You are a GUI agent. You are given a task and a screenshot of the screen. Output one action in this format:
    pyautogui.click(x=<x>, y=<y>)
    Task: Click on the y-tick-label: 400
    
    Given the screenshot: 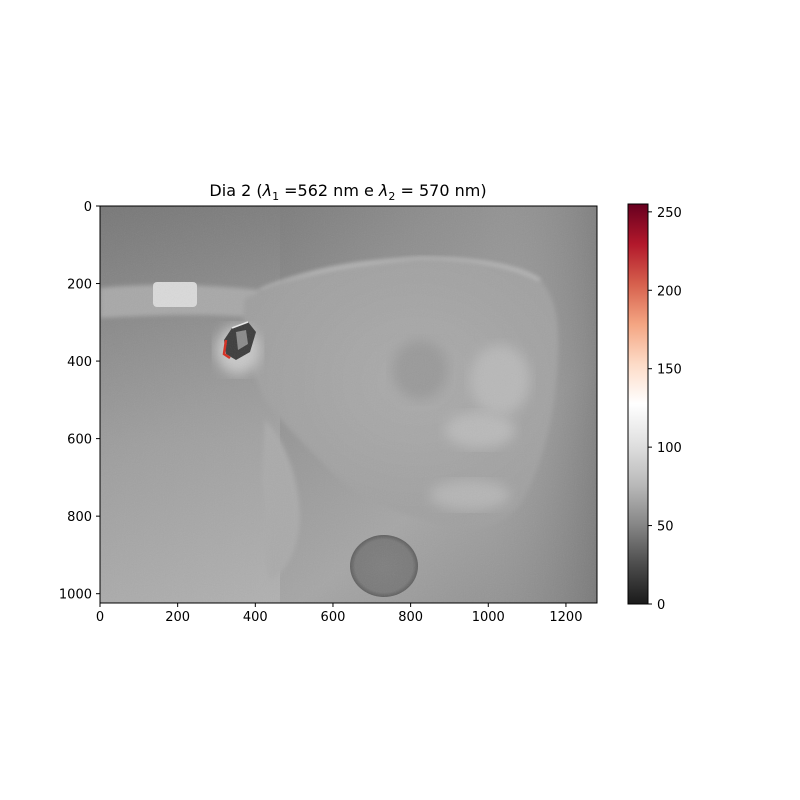 What is the action you would take?
    pyautogui.click(x=79, y=362)
    